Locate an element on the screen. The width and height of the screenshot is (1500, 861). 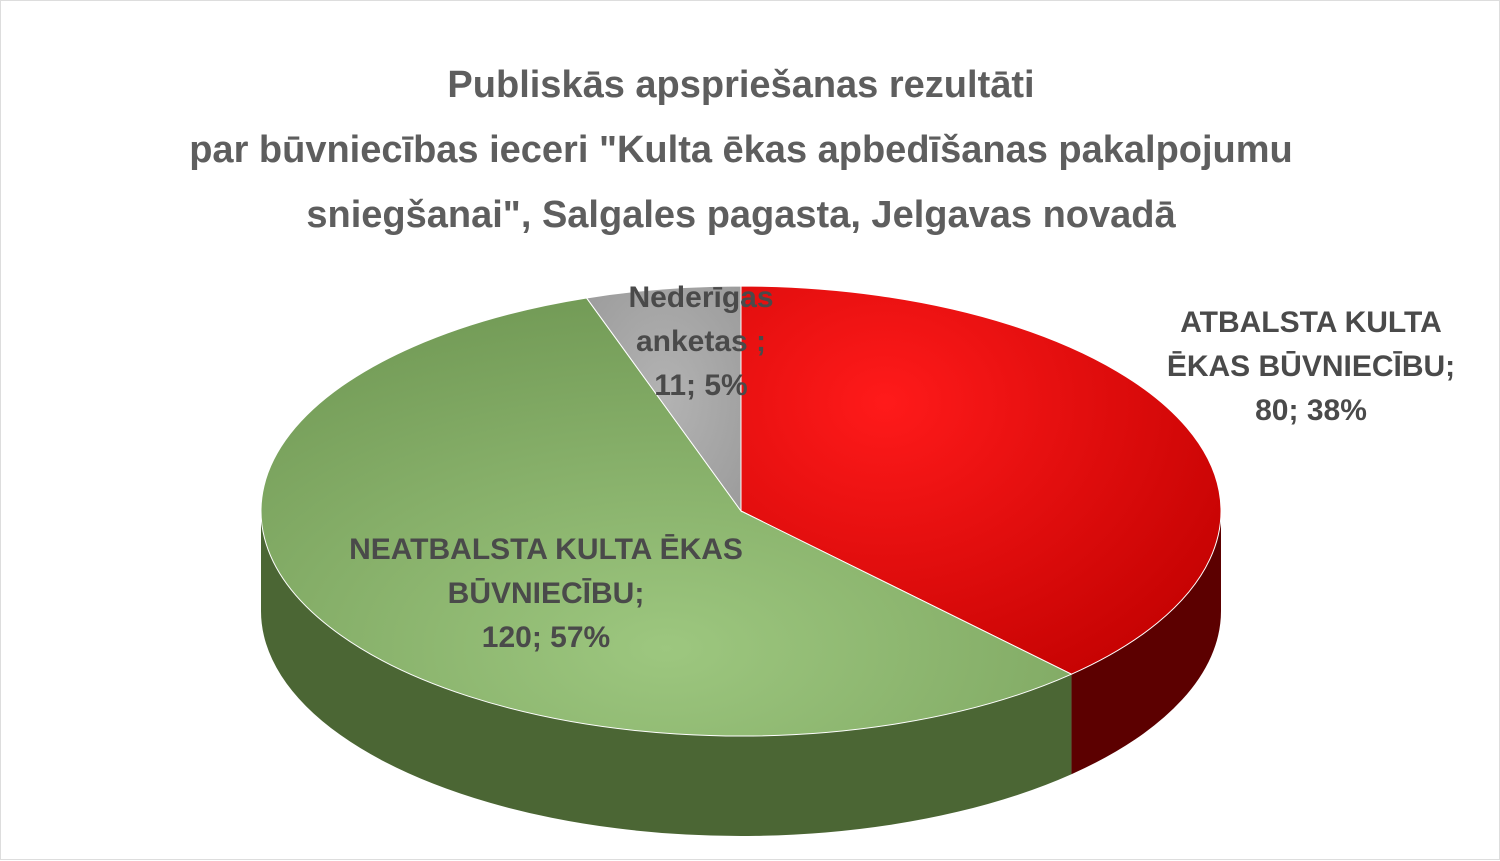
slice-side is located at coordinates (1146, 643).